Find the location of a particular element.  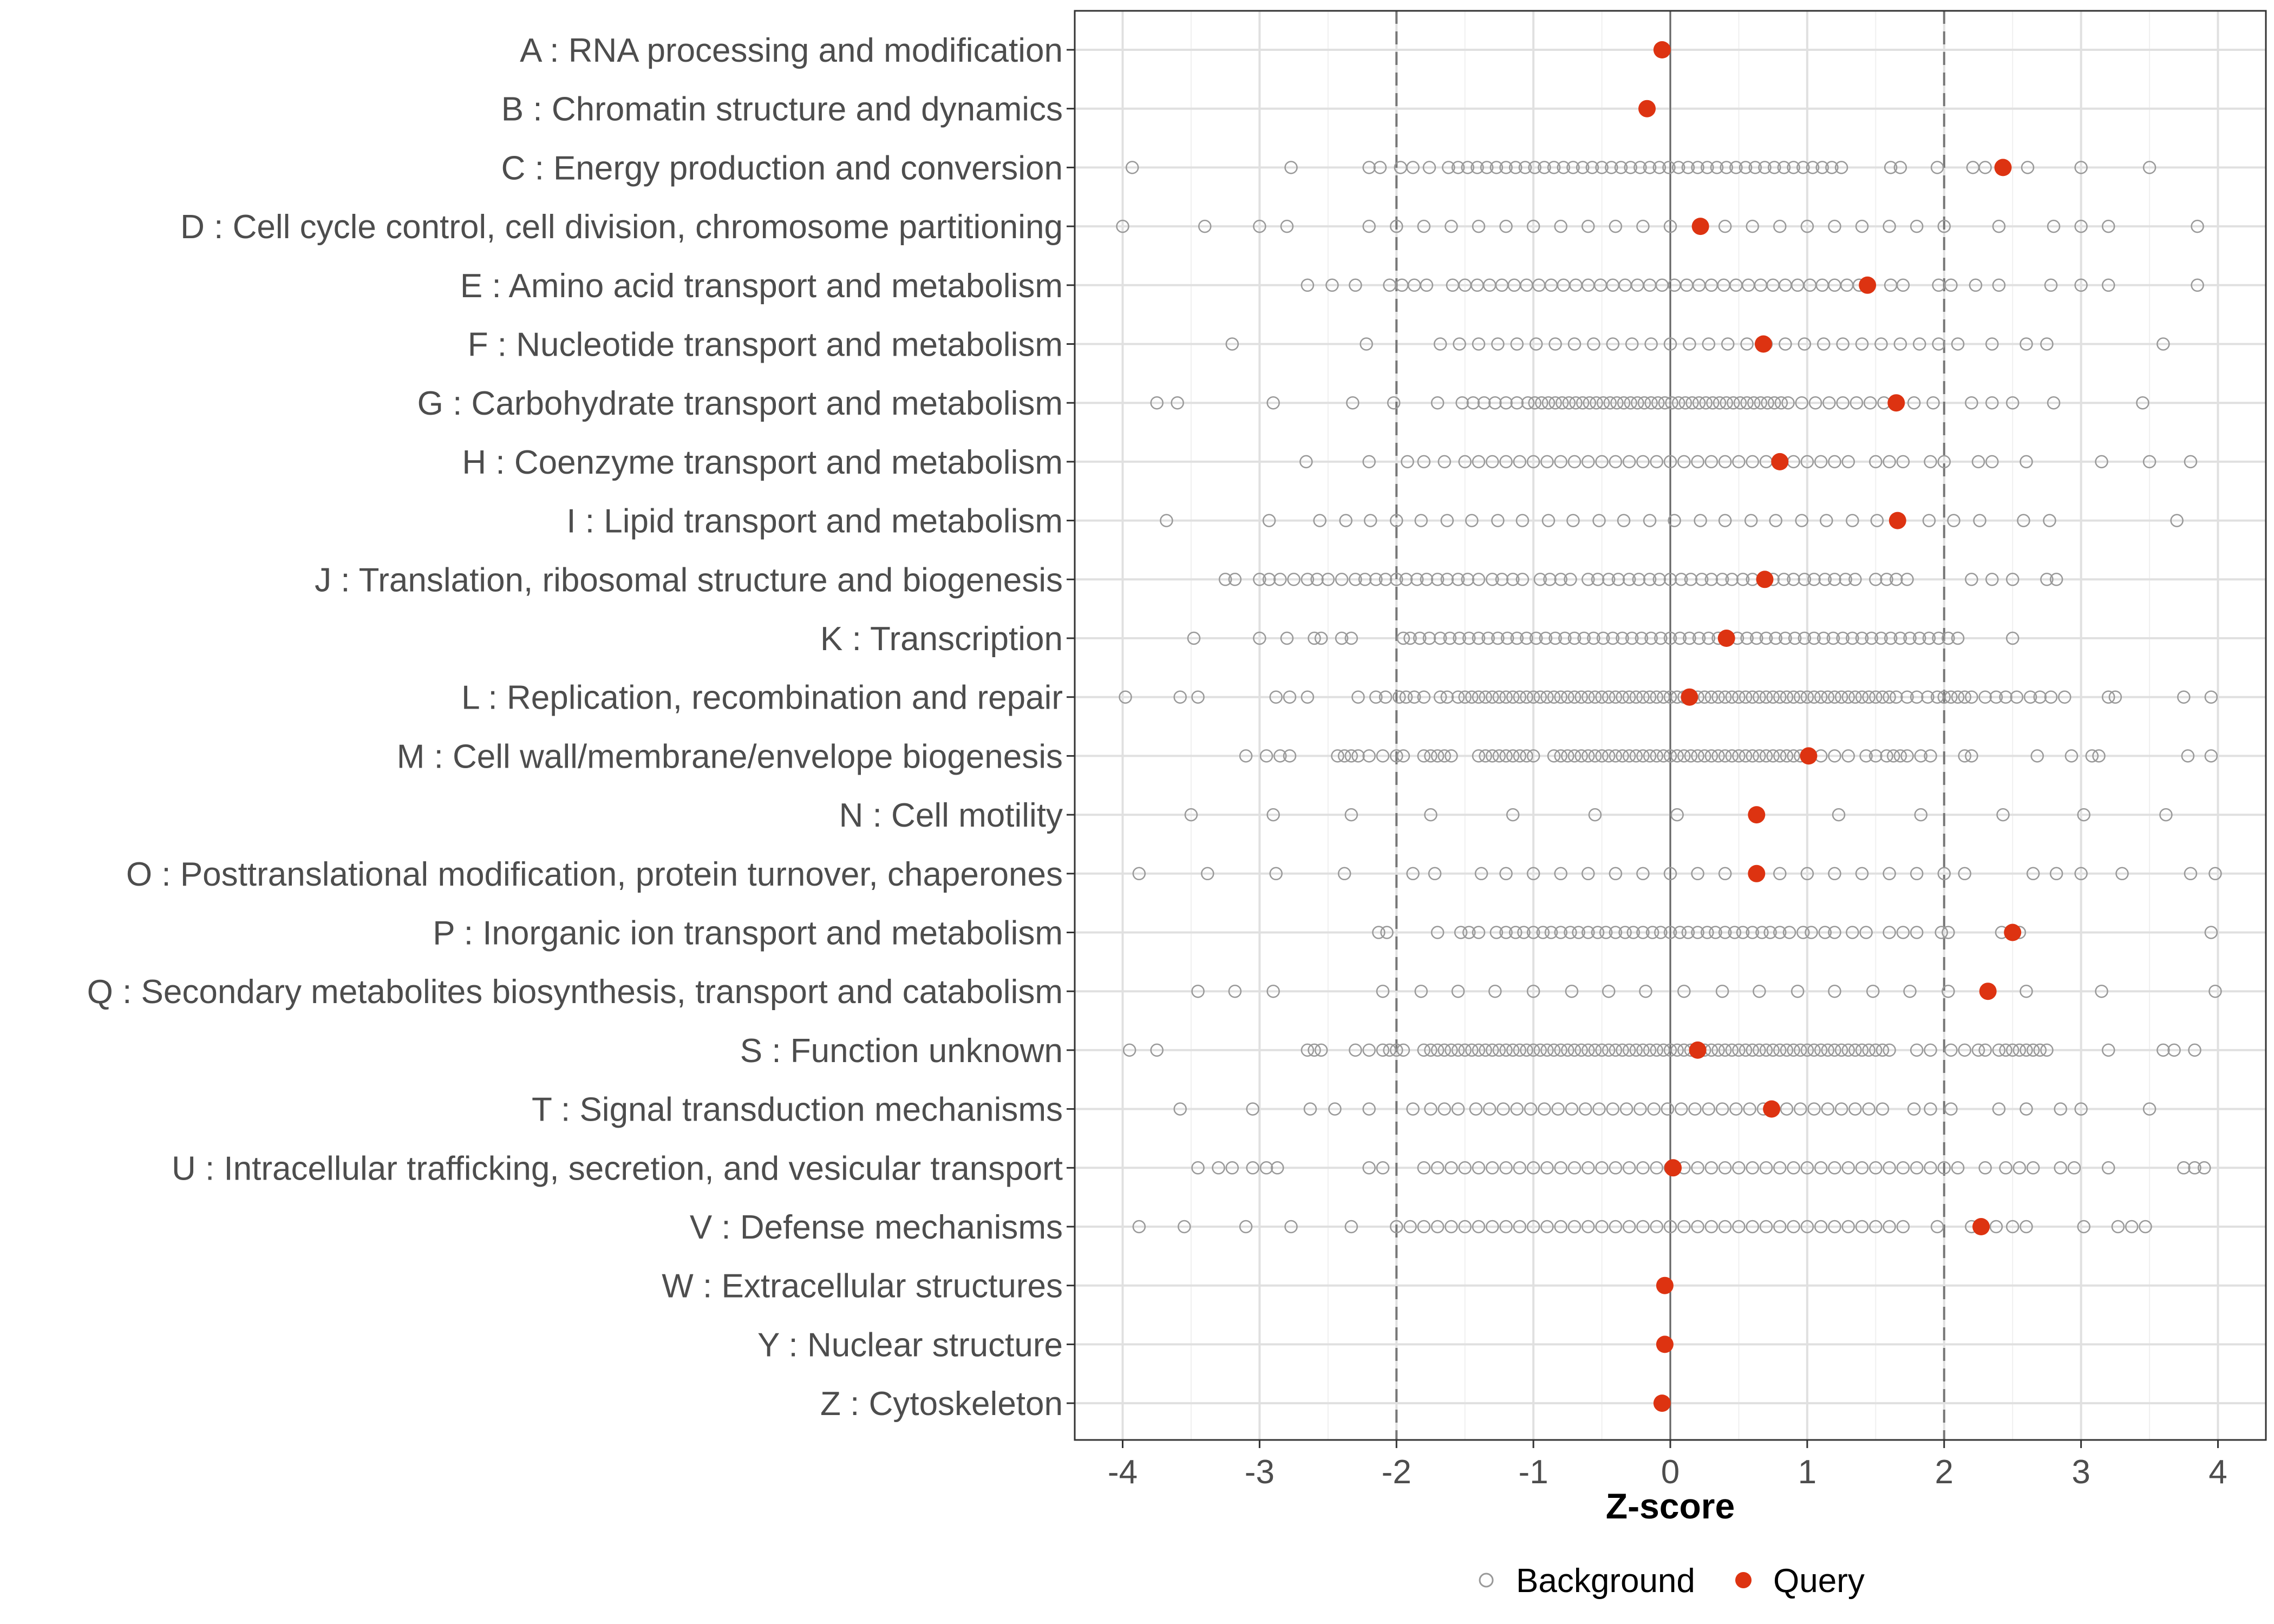

category-label: Z : Cytoskeleton is located at coordinates (942, 1404).